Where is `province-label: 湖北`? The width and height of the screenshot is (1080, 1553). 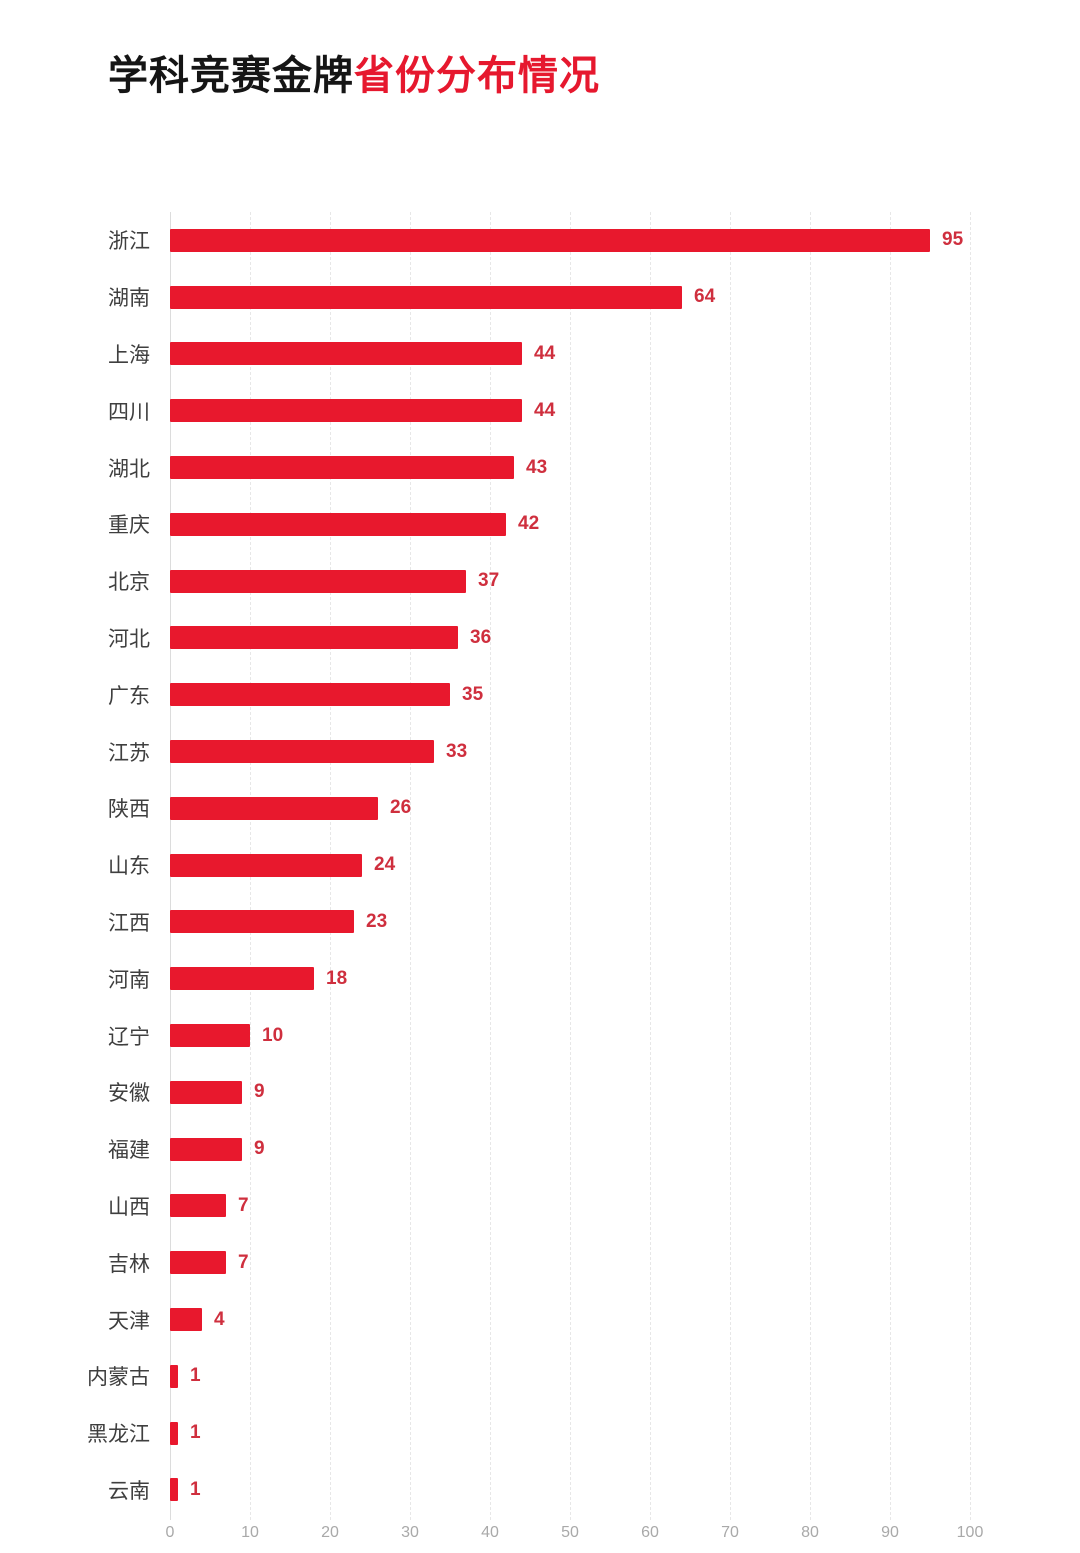 province-label: 湖北 is located at coordinates (129, 469).